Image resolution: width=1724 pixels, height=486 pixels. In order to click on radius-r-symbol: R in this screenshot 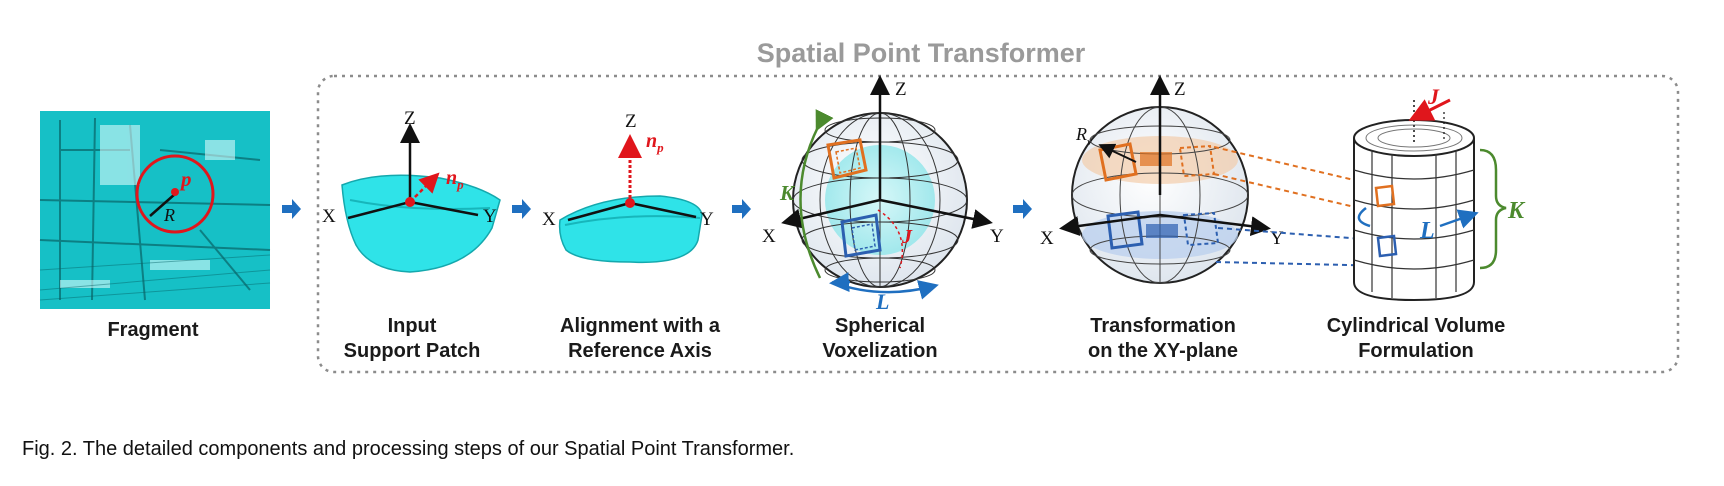, I will do `click(169, 215)`.